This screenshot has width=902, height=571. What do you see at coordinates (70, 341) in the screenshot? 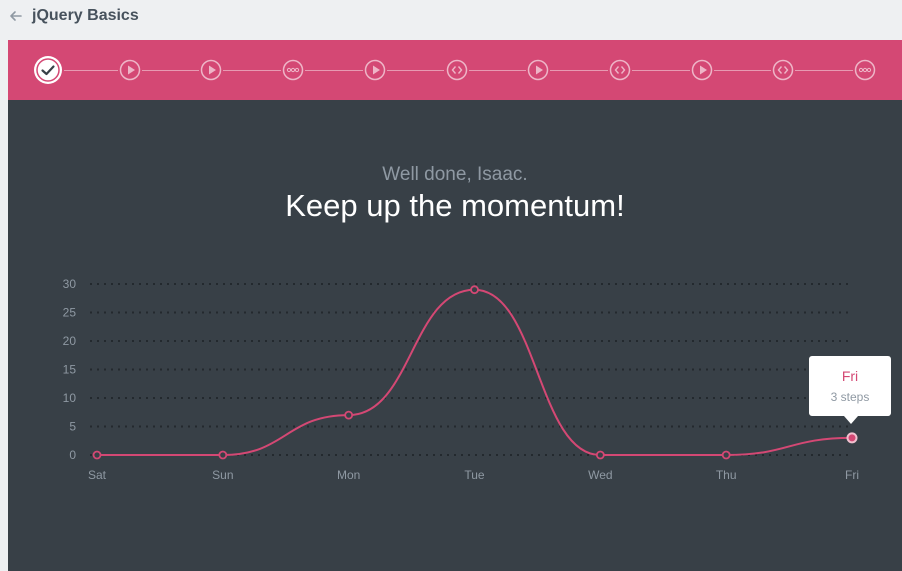
I see `y-tick-label: 20` at bounding box center [70, 341].